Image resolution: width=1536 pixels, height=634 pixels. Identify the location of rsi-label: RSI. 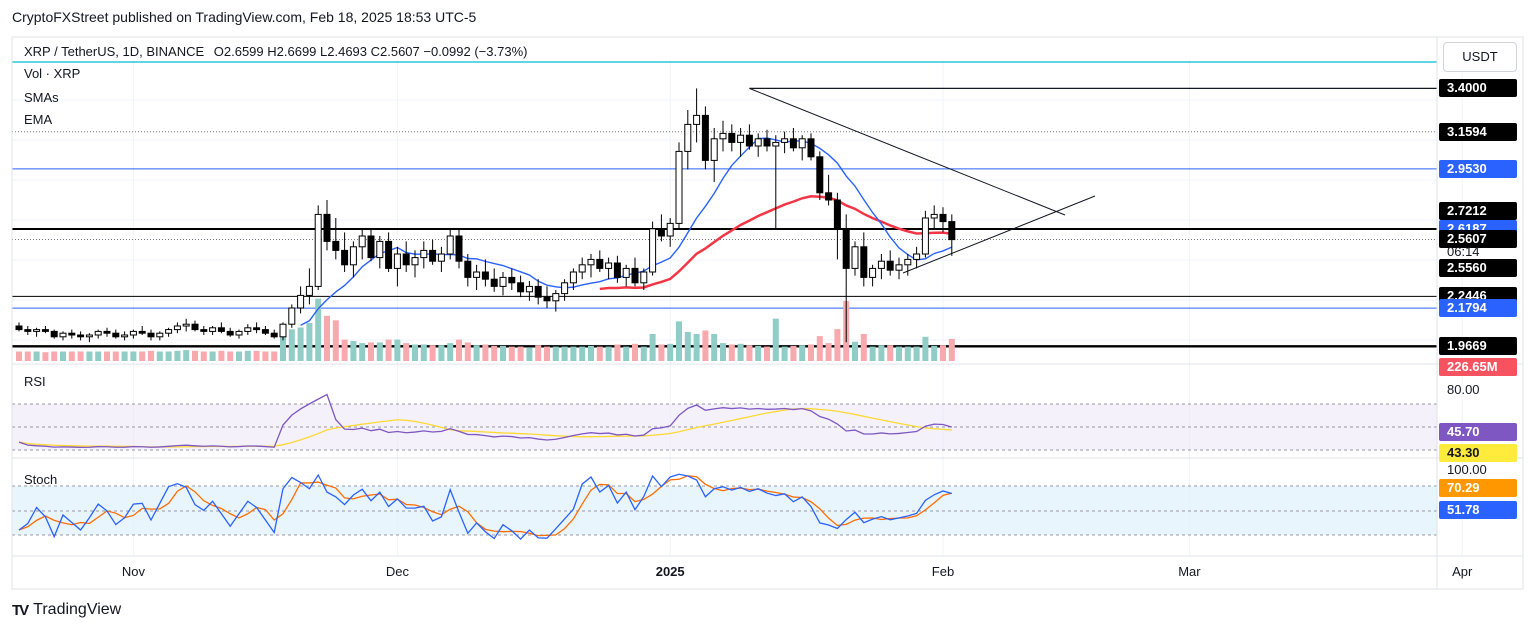
(35, 381).